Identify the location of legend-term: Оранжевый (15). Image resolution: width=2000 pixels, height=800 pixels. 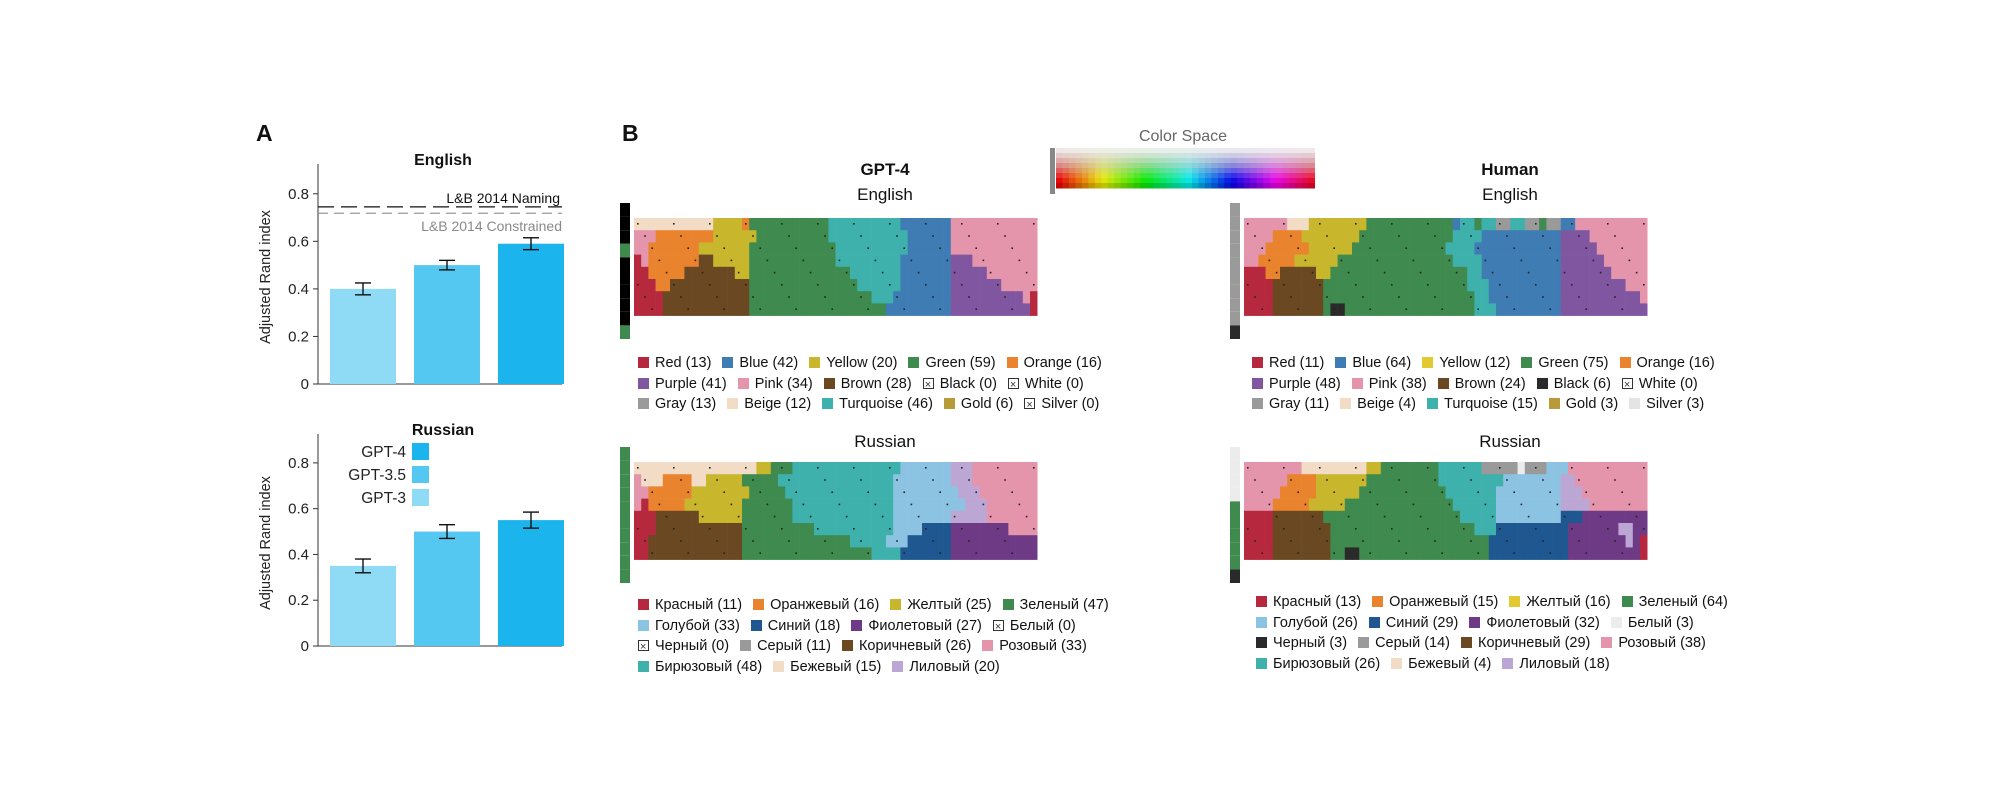
(1444, 602).